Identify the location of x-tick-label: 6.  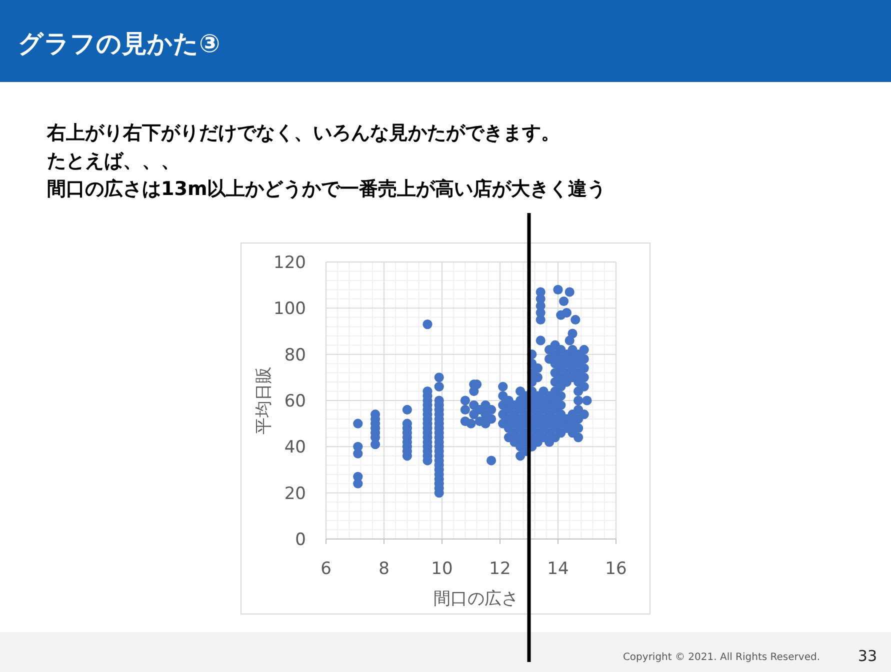
(326, 569).